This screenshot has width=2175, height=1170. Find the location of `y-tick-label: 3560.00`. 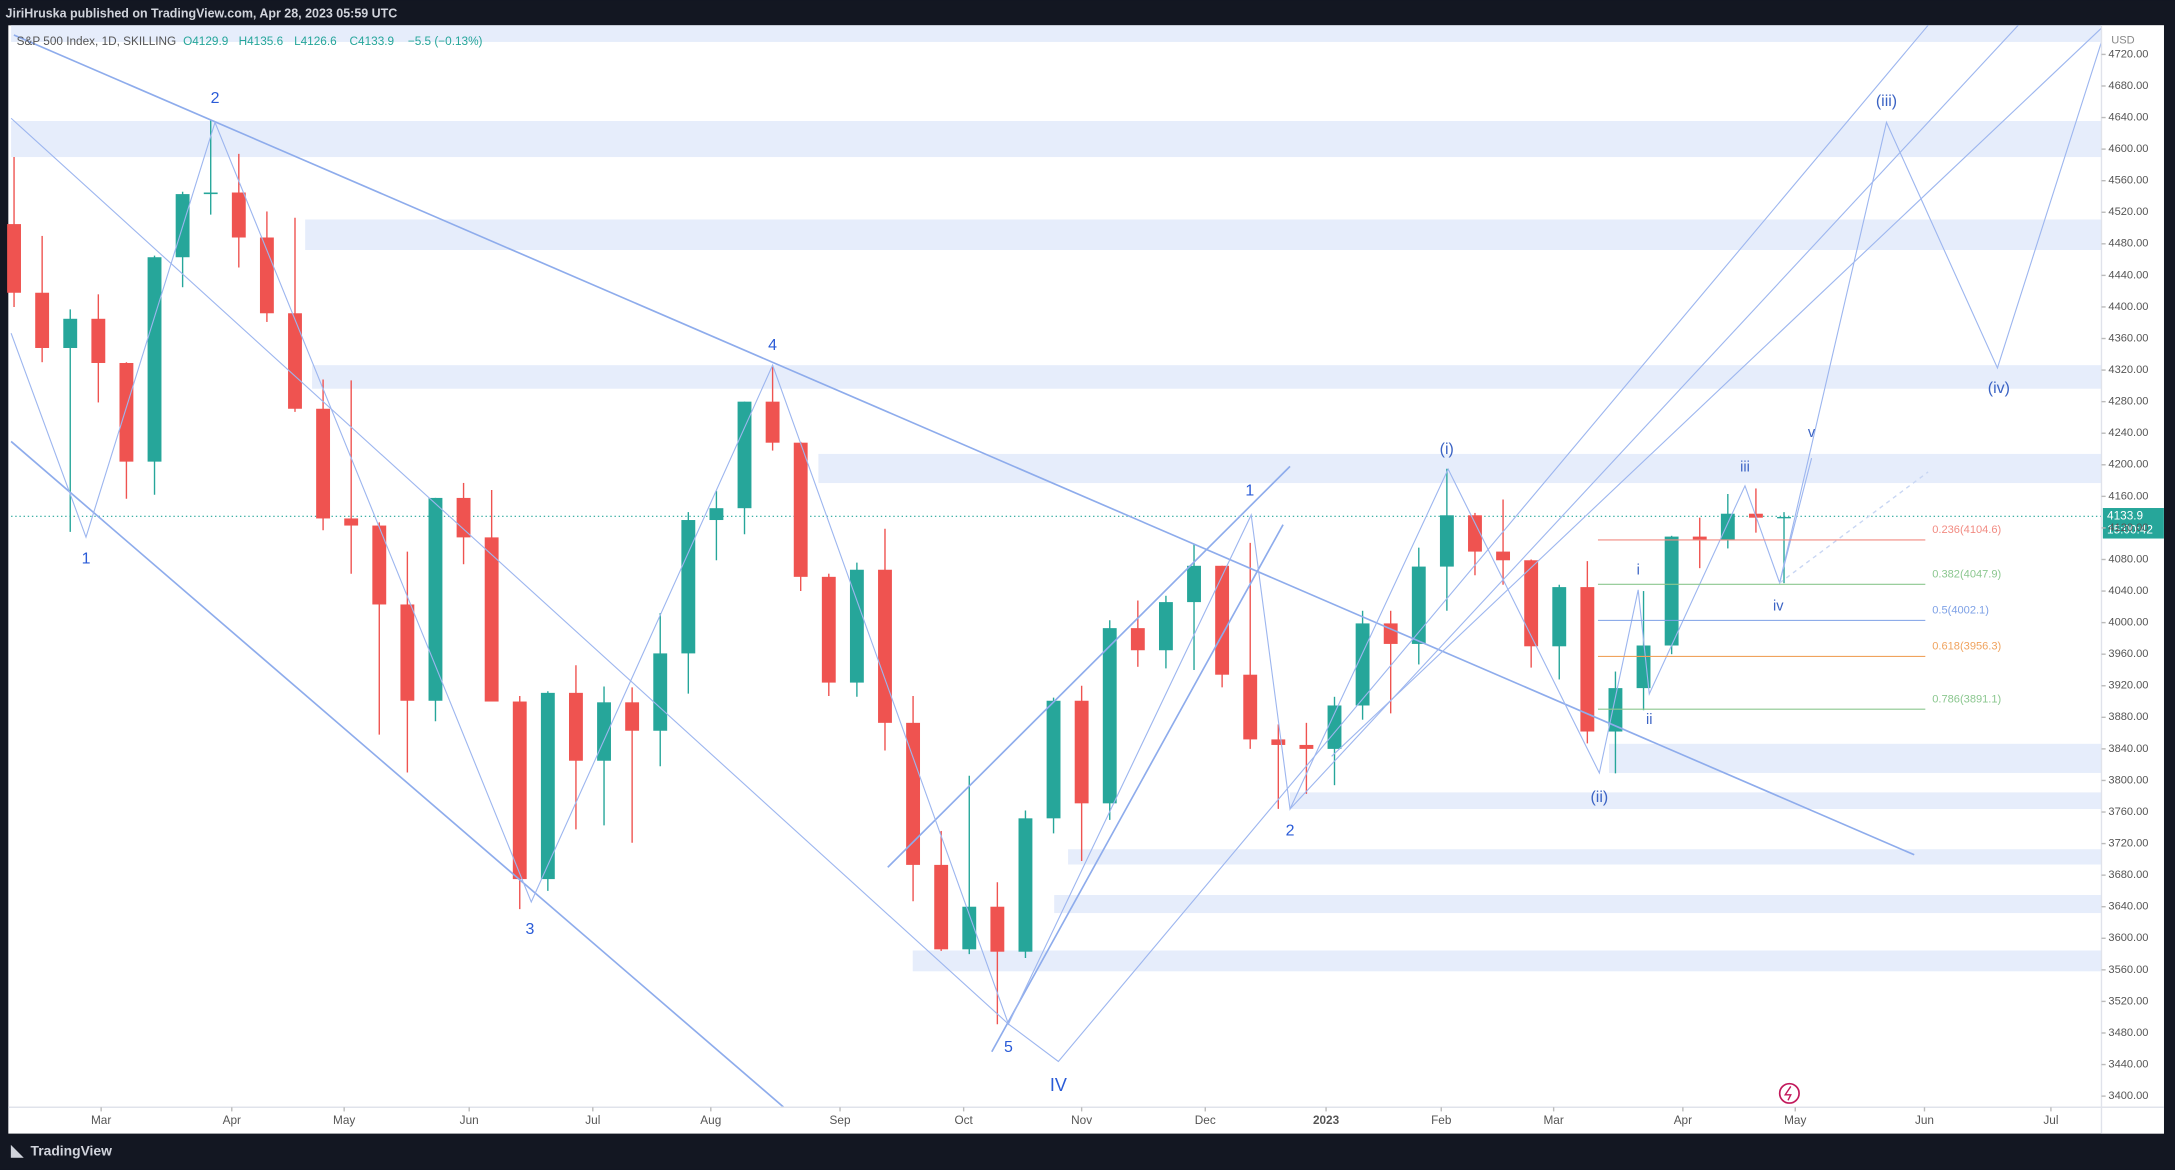

y-tick-label: 3560.00 is located at coordinates (2128, 970).